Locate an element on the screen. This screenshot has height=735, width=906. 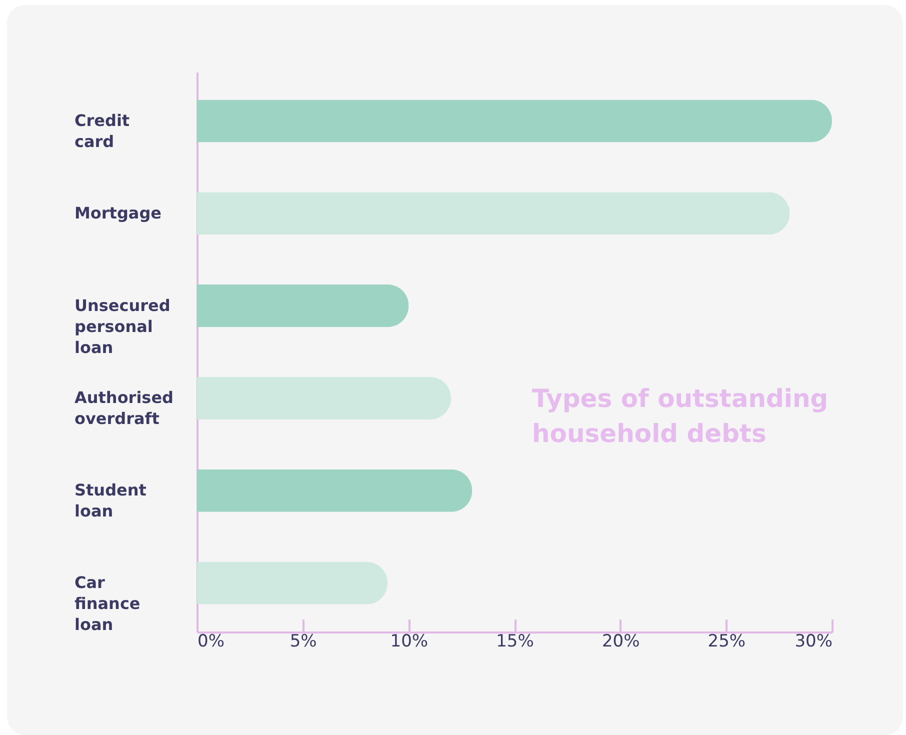
text: Types of outstanding household debts is located at coordinates (680, 416).